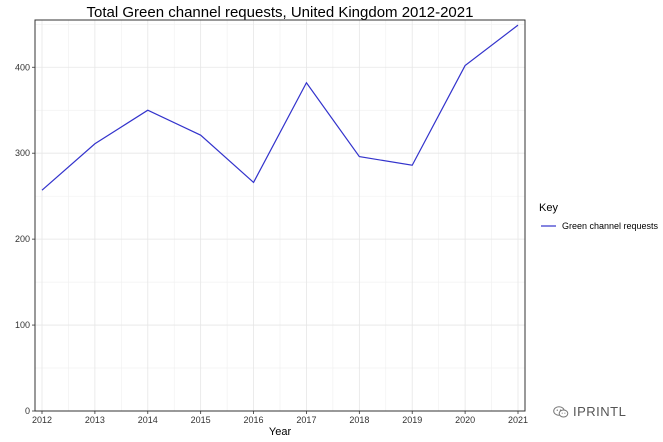  Describe the element at coordinates (518, 420) in the screenshot. I see `x-tick-label: 2021` at that location.